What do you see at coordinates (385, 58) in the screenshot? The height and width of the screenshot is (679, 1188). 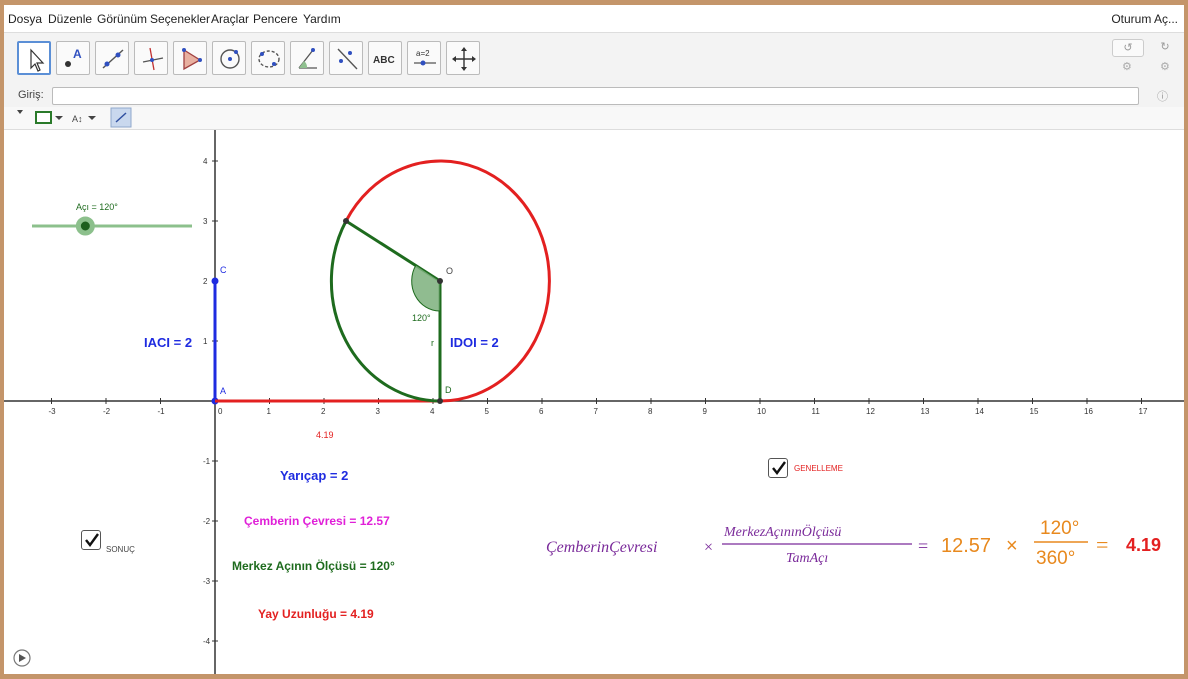 I see `text-tool-button: ABC` at bounding box center [385, 58].